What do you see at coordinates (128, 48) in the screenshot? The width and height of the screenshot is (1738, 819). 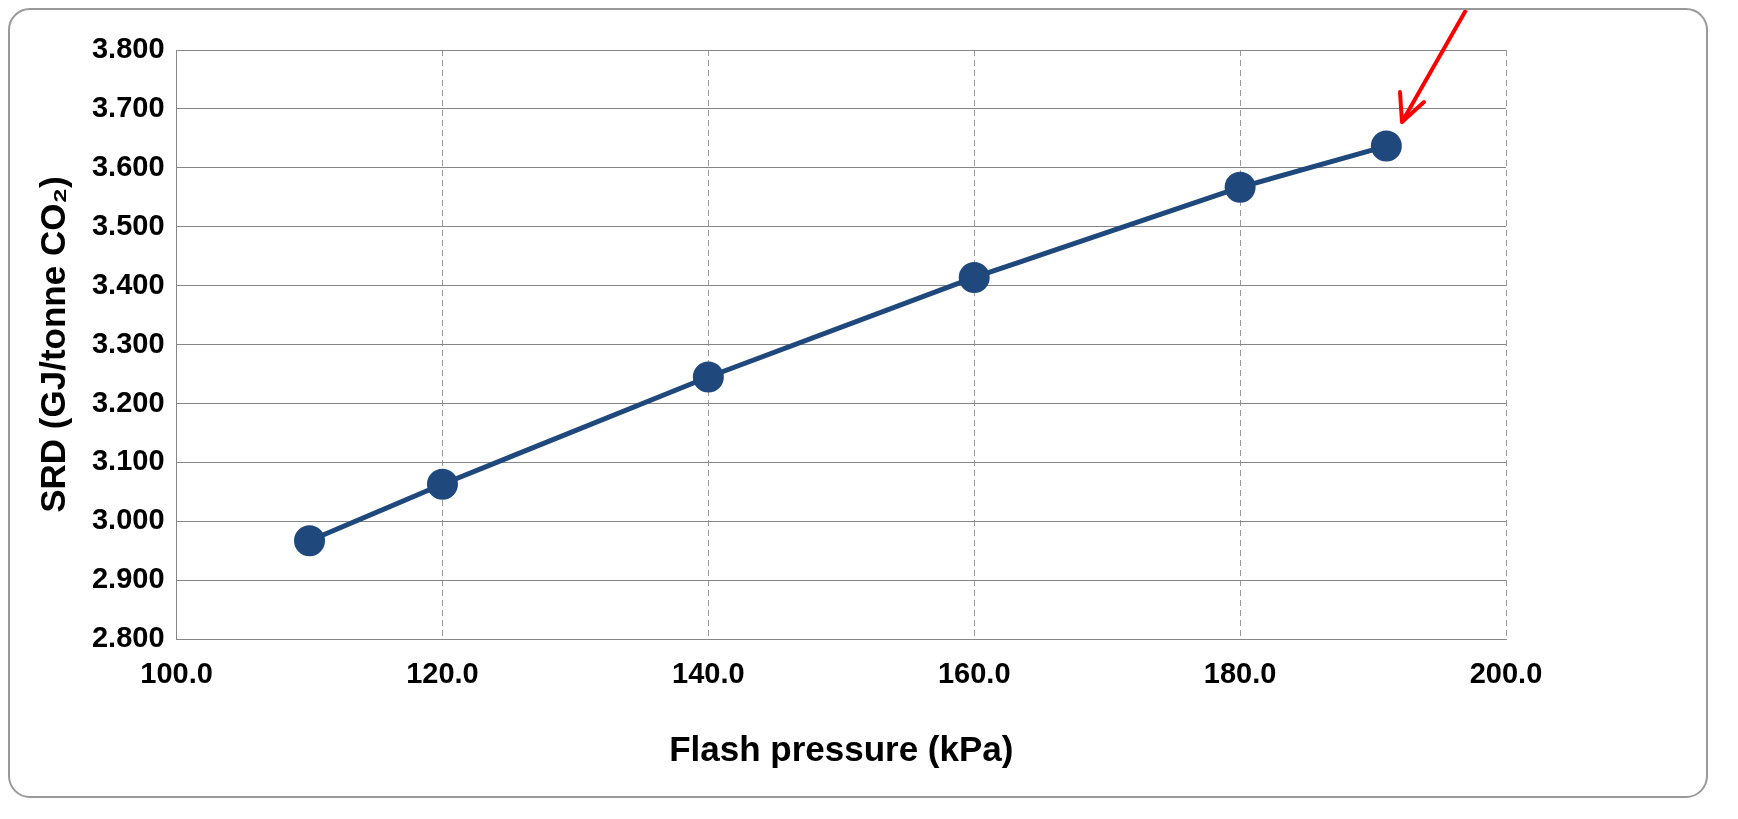 I see `y-tick-label: 3.800` at bounding box center [128, 48].